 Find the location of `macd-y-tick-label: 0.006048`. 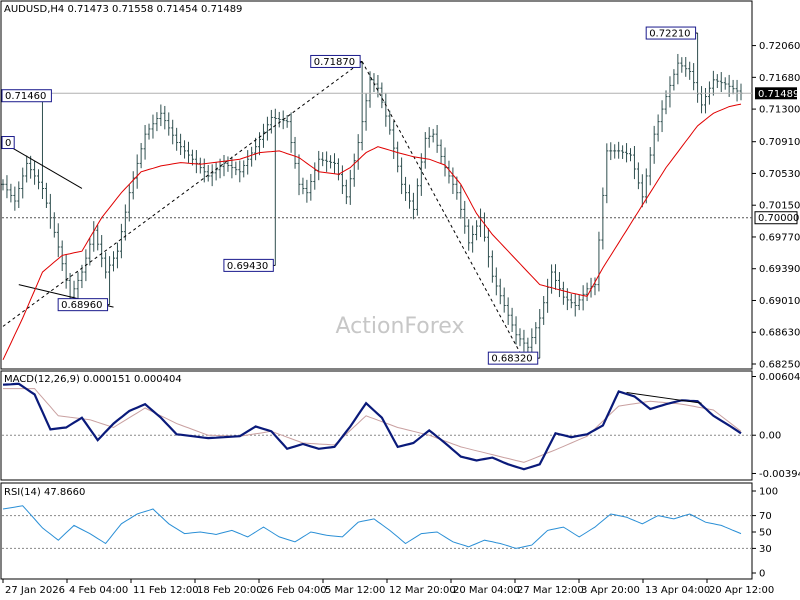

macd-y-tick-label: 0.006048 is located at coordinates (779, 377).